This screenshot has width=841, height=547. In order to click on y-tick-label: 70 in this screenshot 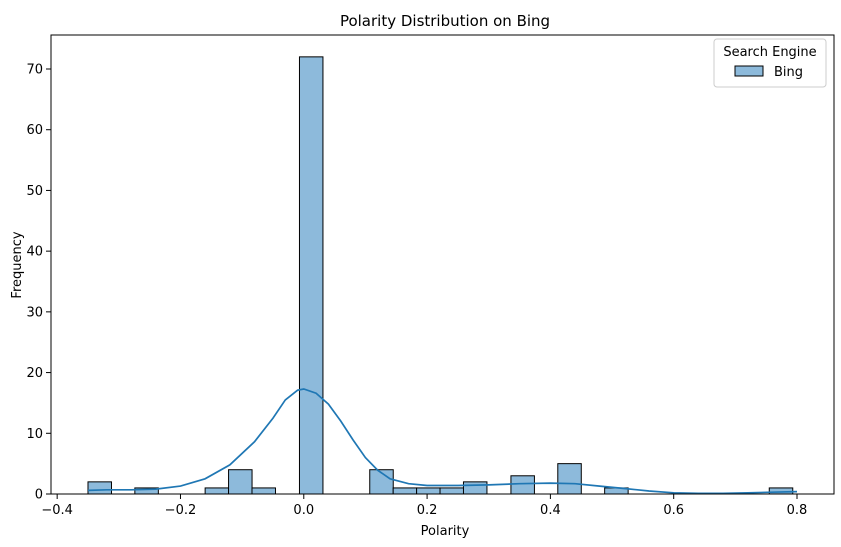, I will do `click(34, 70)`.